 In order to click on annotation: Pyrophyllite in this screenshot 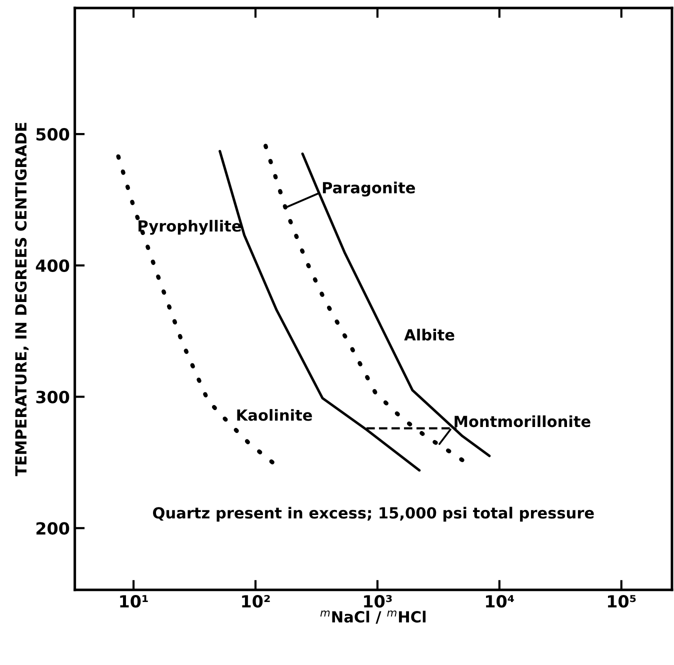, I will do `click(190, 227)`.